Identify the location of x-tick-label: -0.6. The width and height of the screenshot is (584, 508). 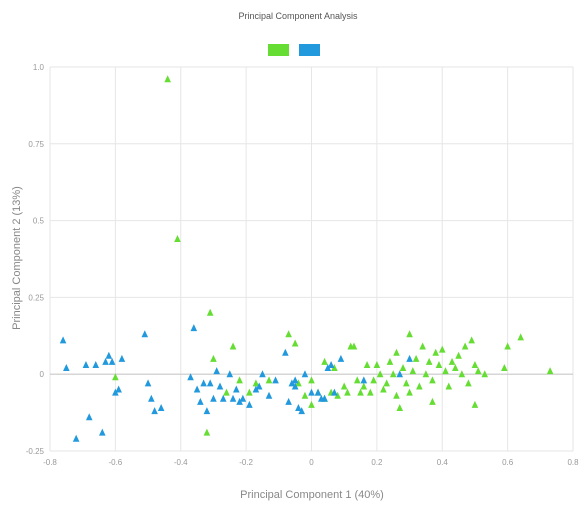
(115, 462).